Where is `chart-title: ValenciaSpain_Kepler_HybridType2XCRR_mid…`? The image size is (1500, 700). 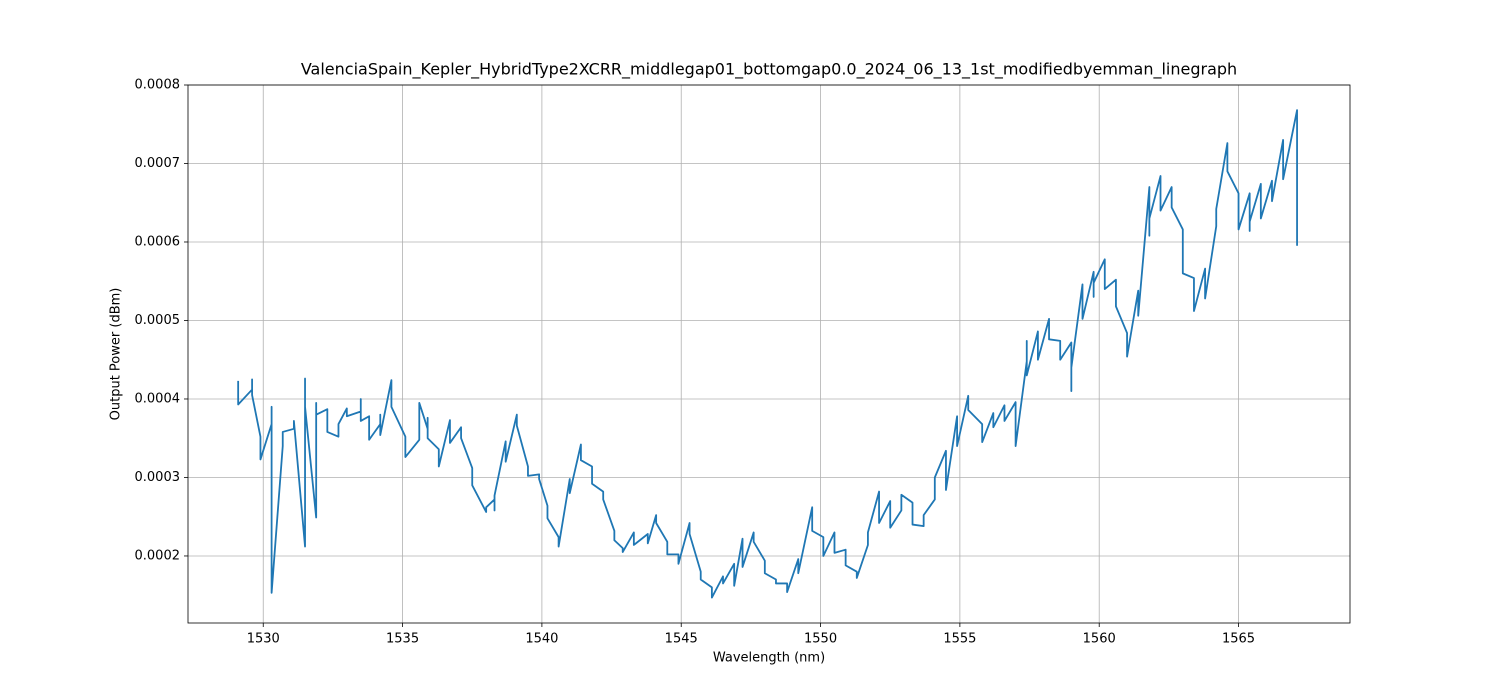 chart-title: ValenciaSpain_Kepler_HybridType2XCRR_mid… is located at coordinates (769, 70).